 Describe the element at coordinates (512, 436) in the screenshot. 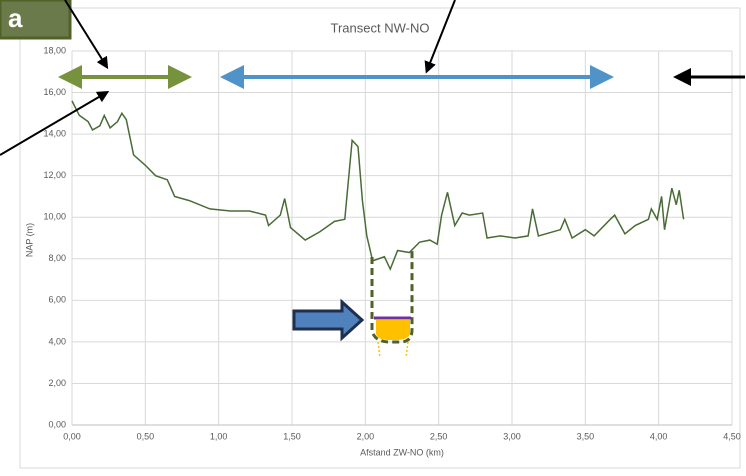

I see `x-tick-label: 3,00` at that location.